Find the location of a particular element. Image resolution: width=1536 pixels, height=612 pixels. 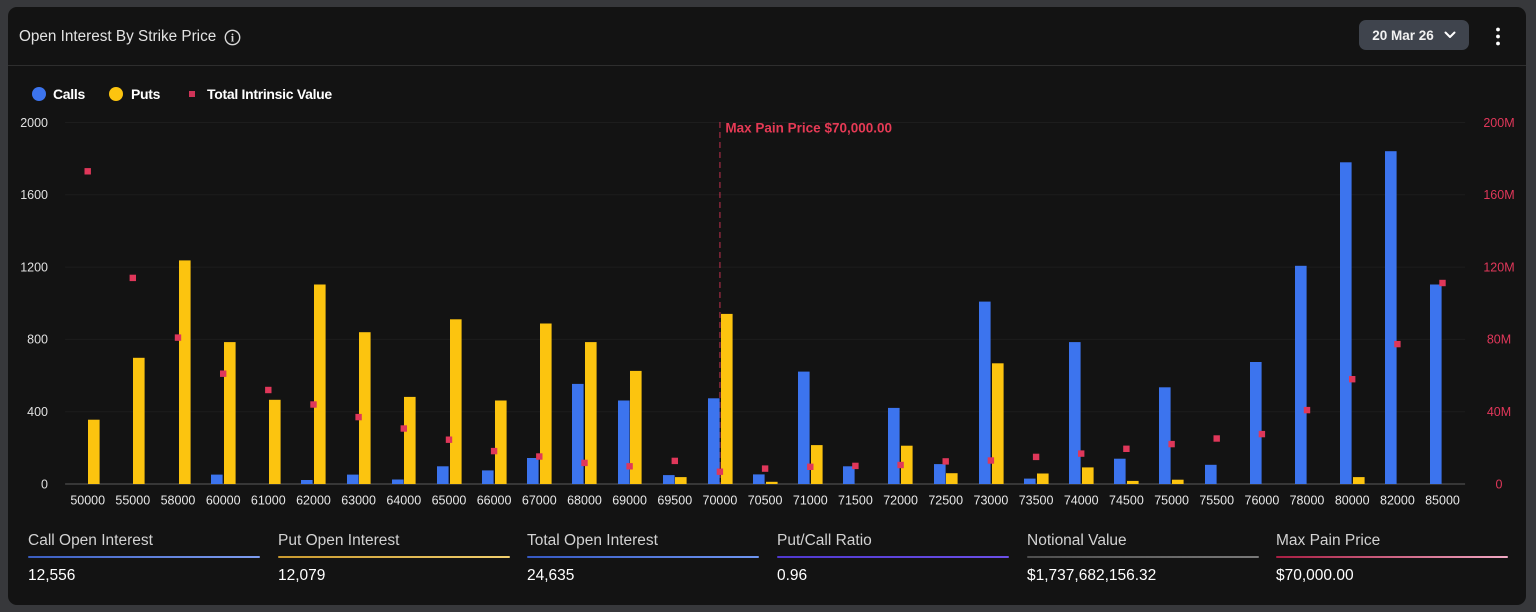

svg-text: 80000 is located at coordinates (1352, 501).